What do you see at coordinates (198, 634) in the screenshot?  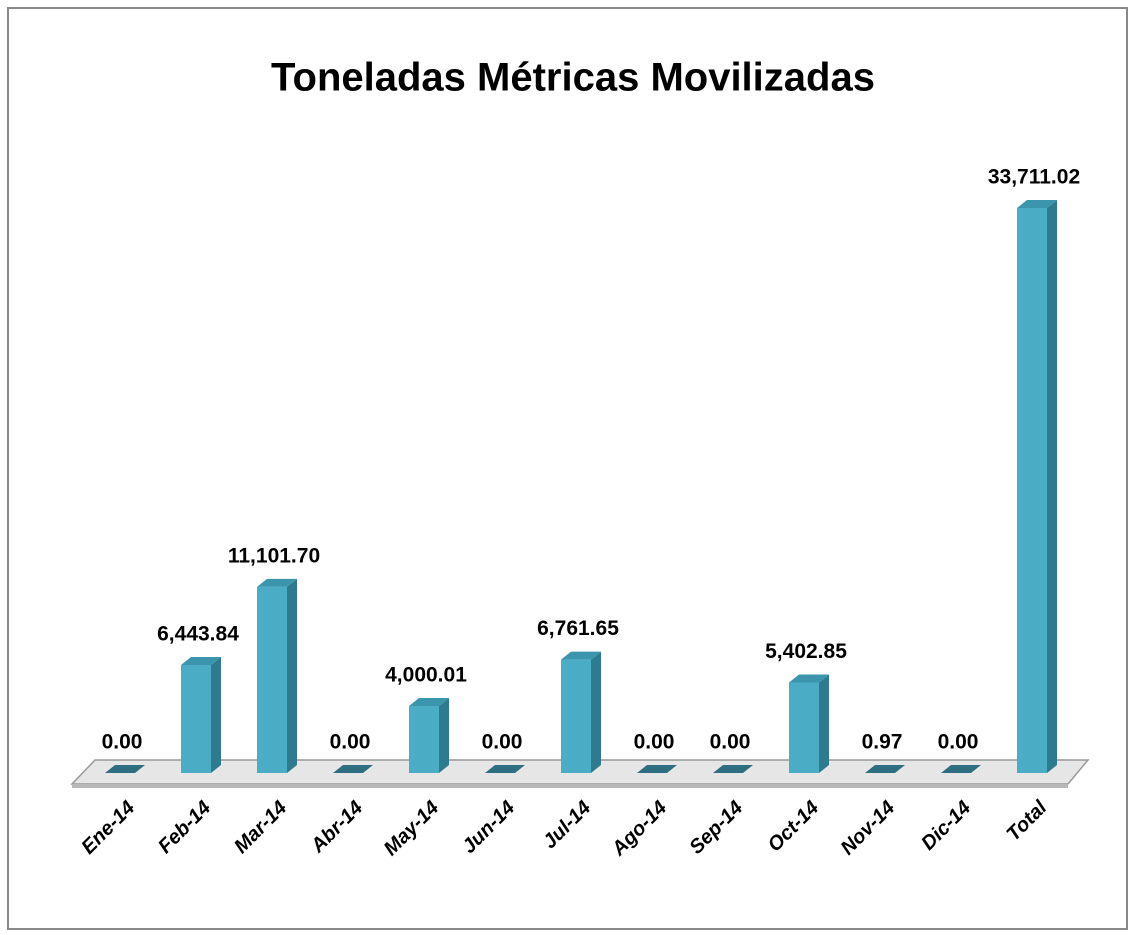 I see `data-label: 6,443.84` at bounding box center [198, 634].